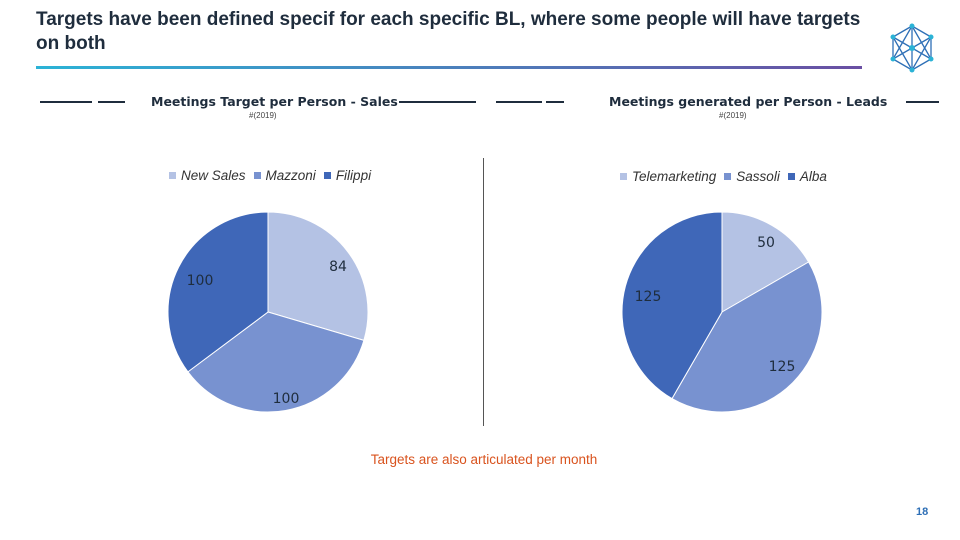  I want to click on chart2-pie: 50 125 125, so click(722, 312).